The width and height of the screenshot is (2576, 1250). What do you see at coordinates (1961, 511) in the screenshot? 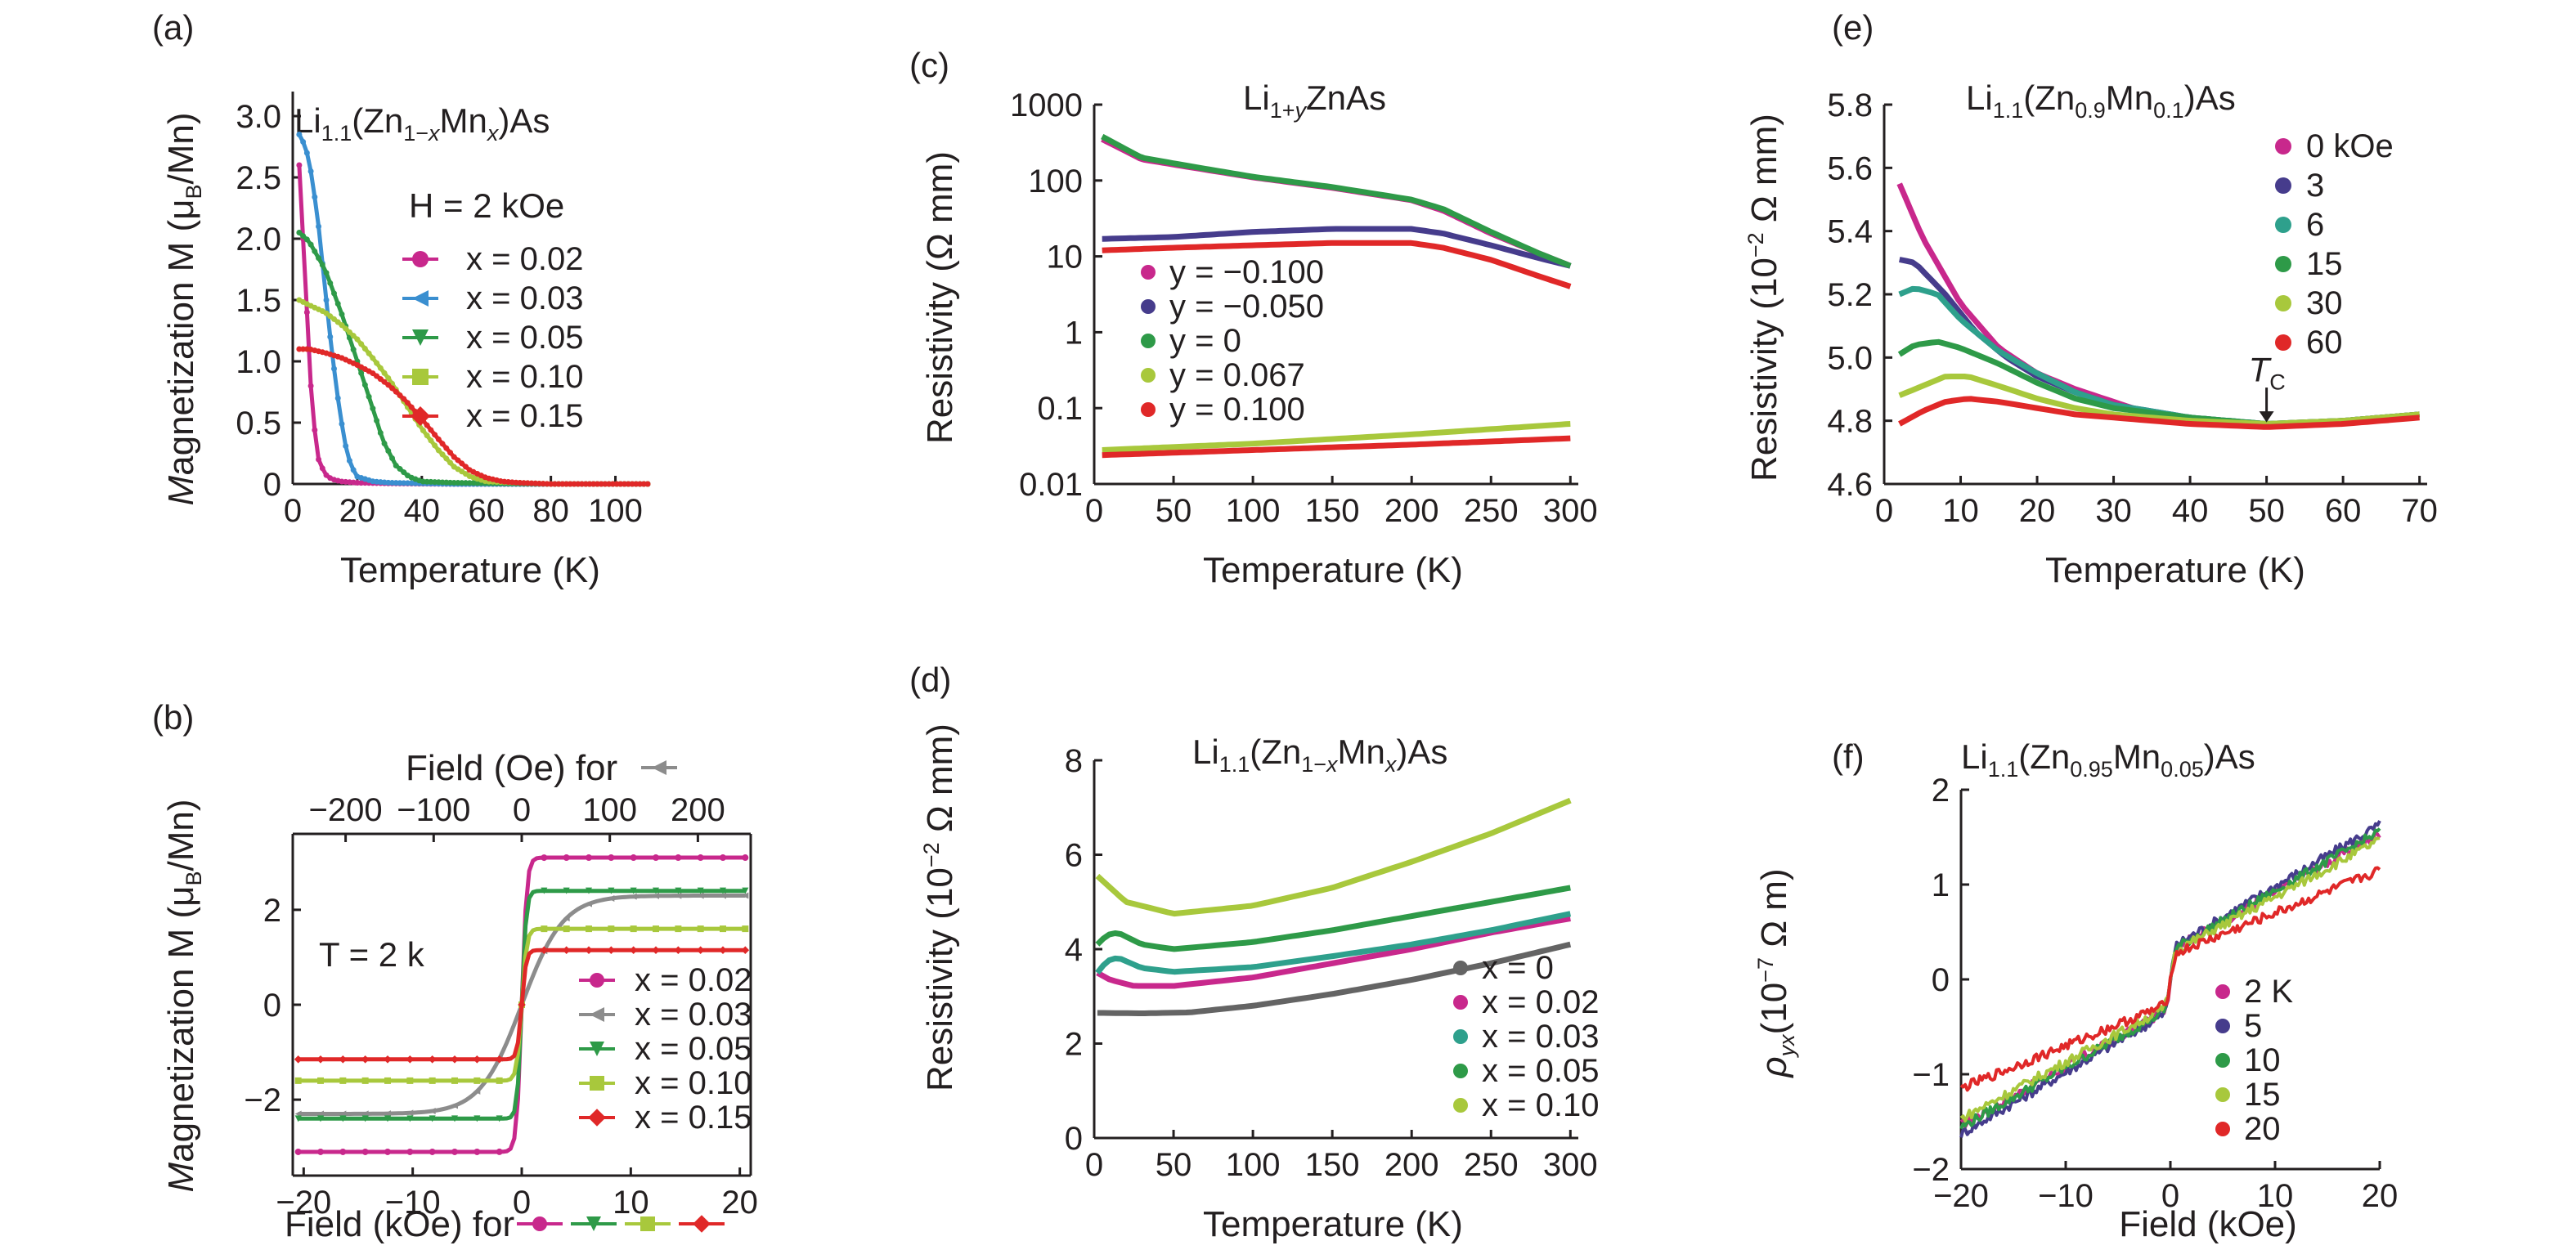
I see `x-tick-label: 10` at bounding box center [1961, 511].